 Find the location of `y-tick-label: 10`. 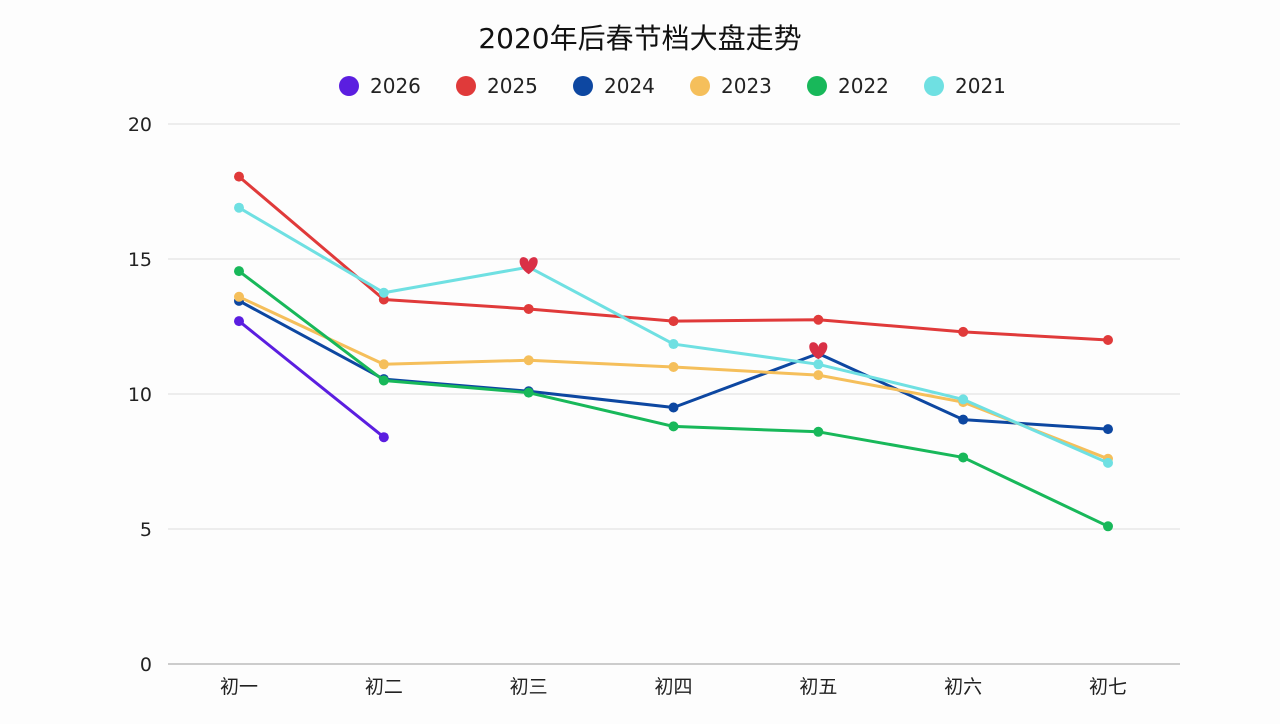

y-tick-label: 10 is located at coordinates (140, 395).